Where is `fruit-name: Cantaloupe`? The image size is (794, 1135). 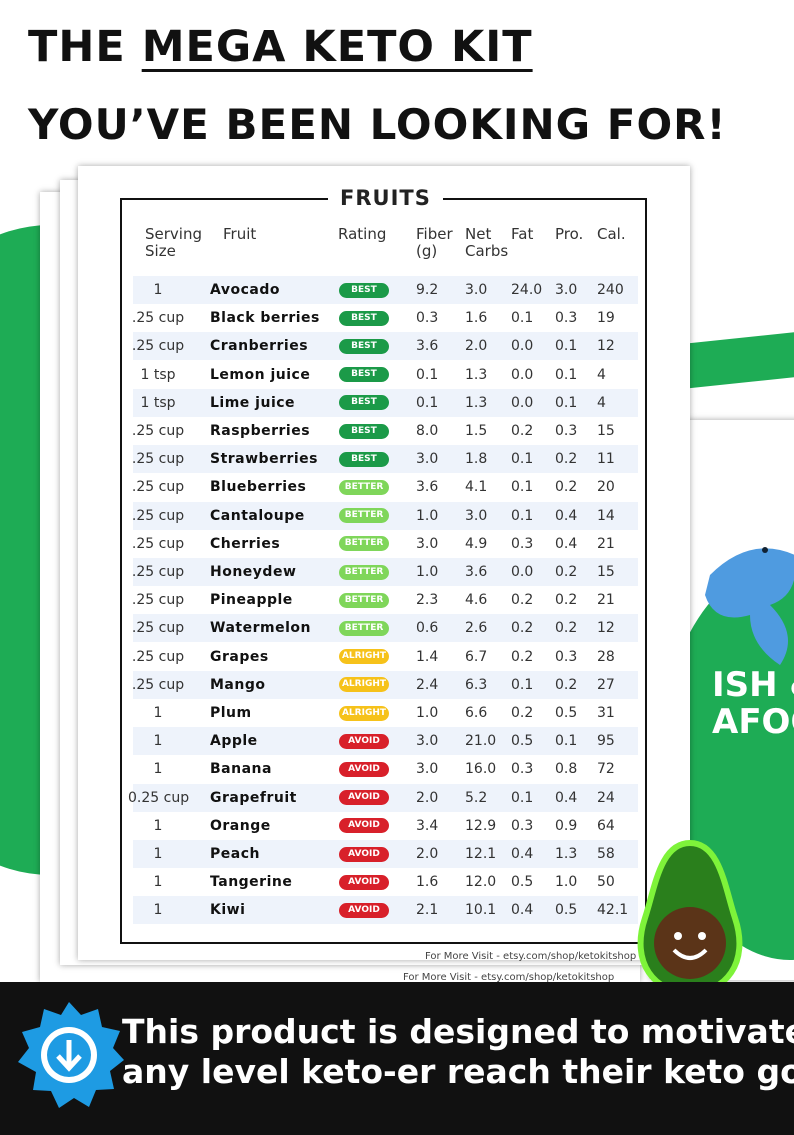 fruit-name: Cantaloupe is located at coordinates (257, 515).